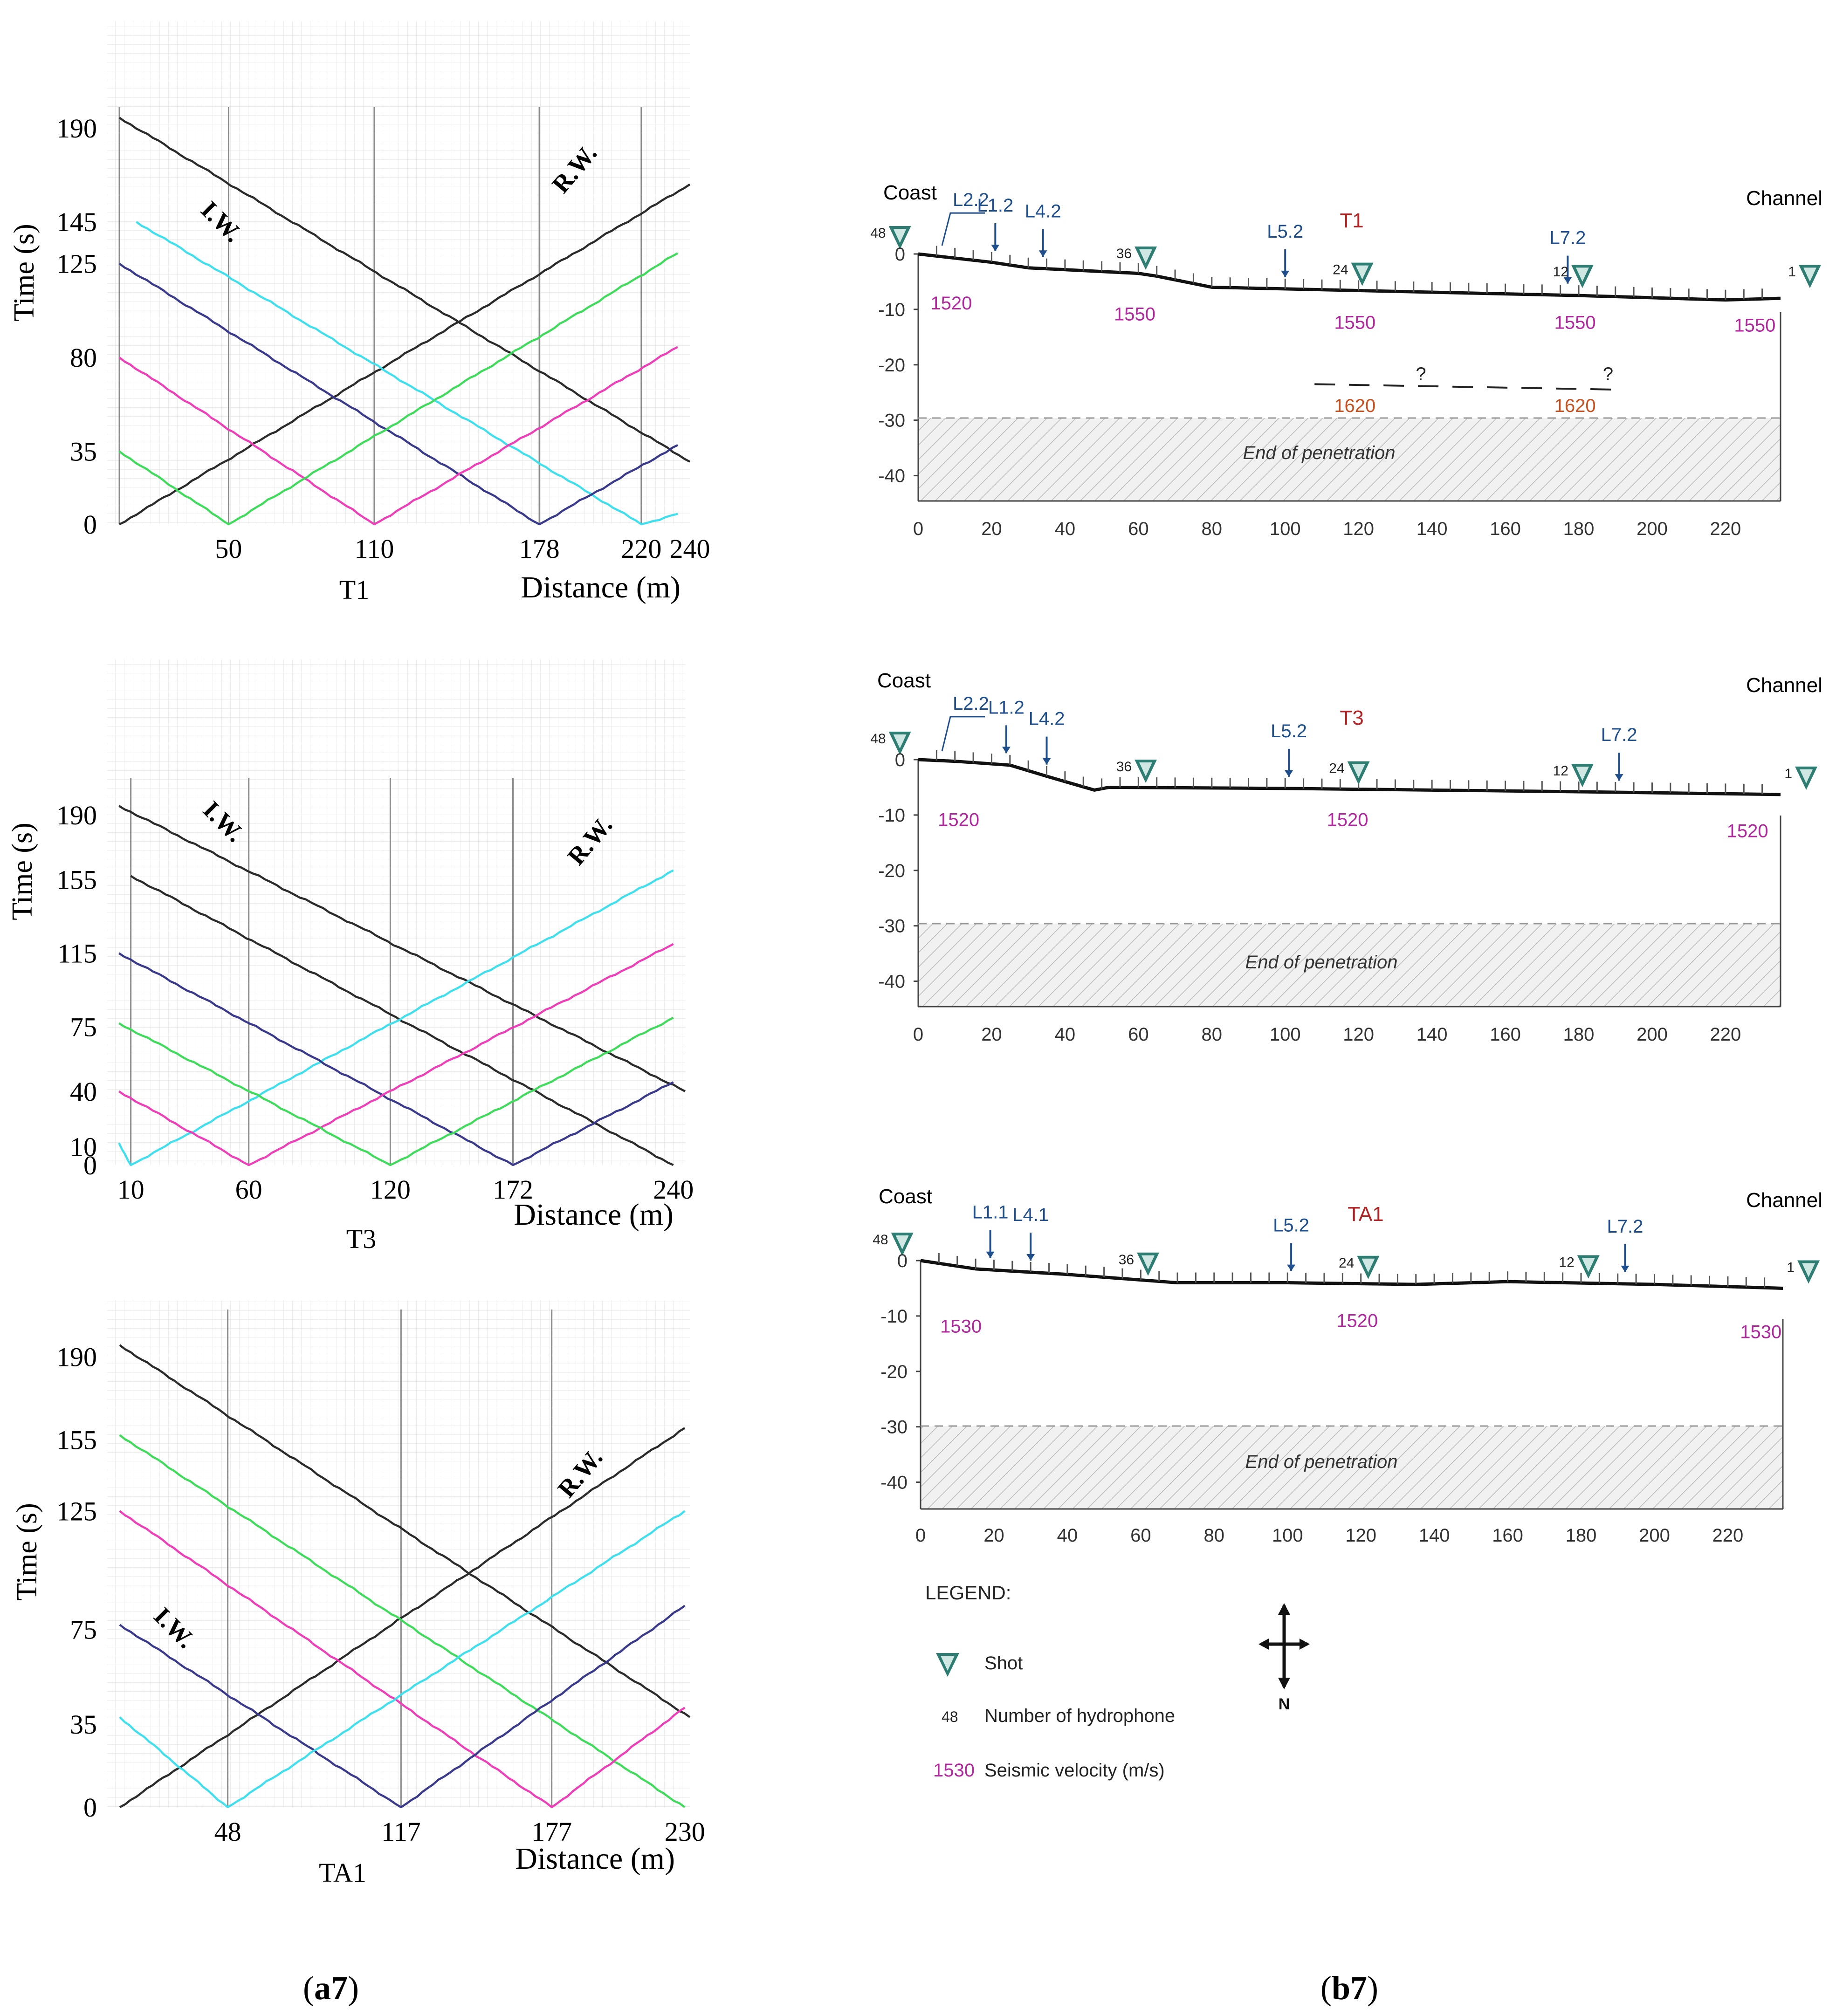 The image size is (1836, 2016). What do you see at coordinates (1307, 1237) in the screenshot?
I see `receivers-group: L1.1 L4.1 L5.2 L7.2` at bounding box center [1307, 1237].